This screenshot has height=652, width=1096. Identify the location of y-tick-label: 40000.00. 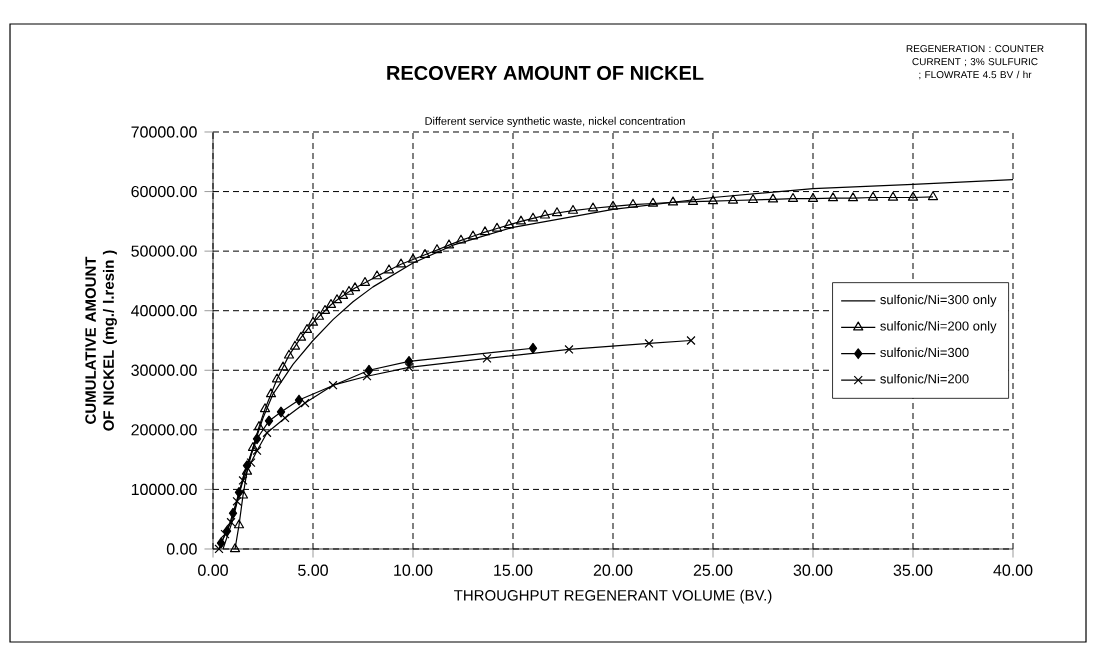
(164, 311).